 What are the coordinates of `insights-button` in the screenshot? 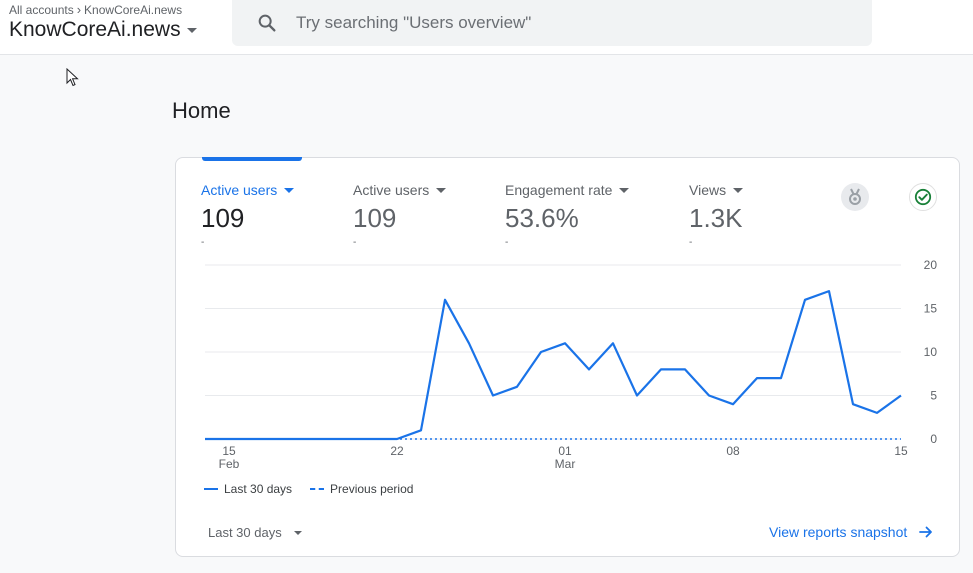 It's located at (855, 197).